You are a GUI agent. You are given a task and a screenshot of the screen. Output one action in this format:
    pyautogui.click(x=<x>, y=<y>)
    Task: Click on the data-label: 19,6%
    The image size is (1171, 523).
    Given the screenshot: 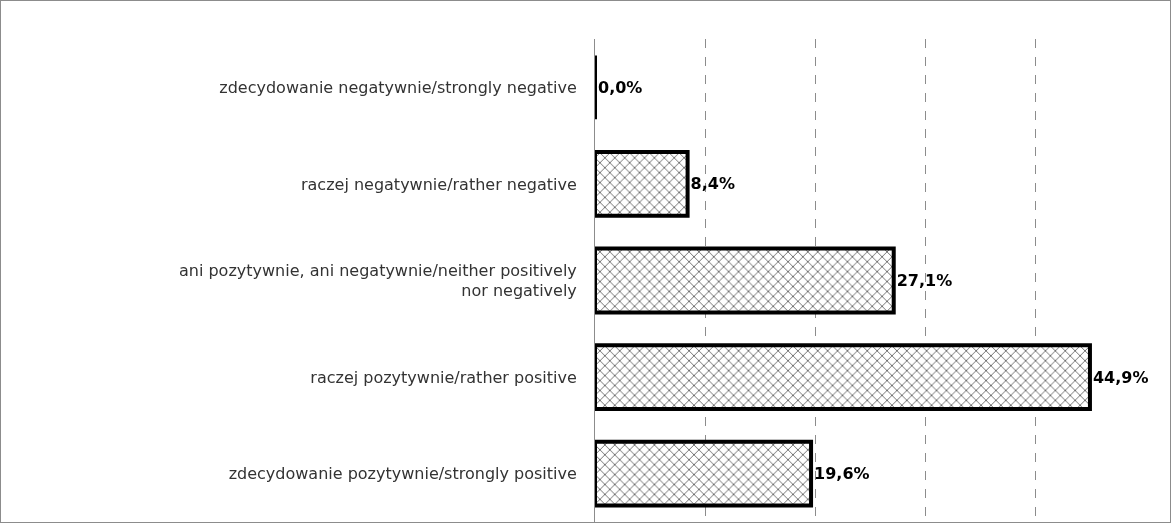 What is the action you would take?
    pyautogui.click(x=842, y=474)
    